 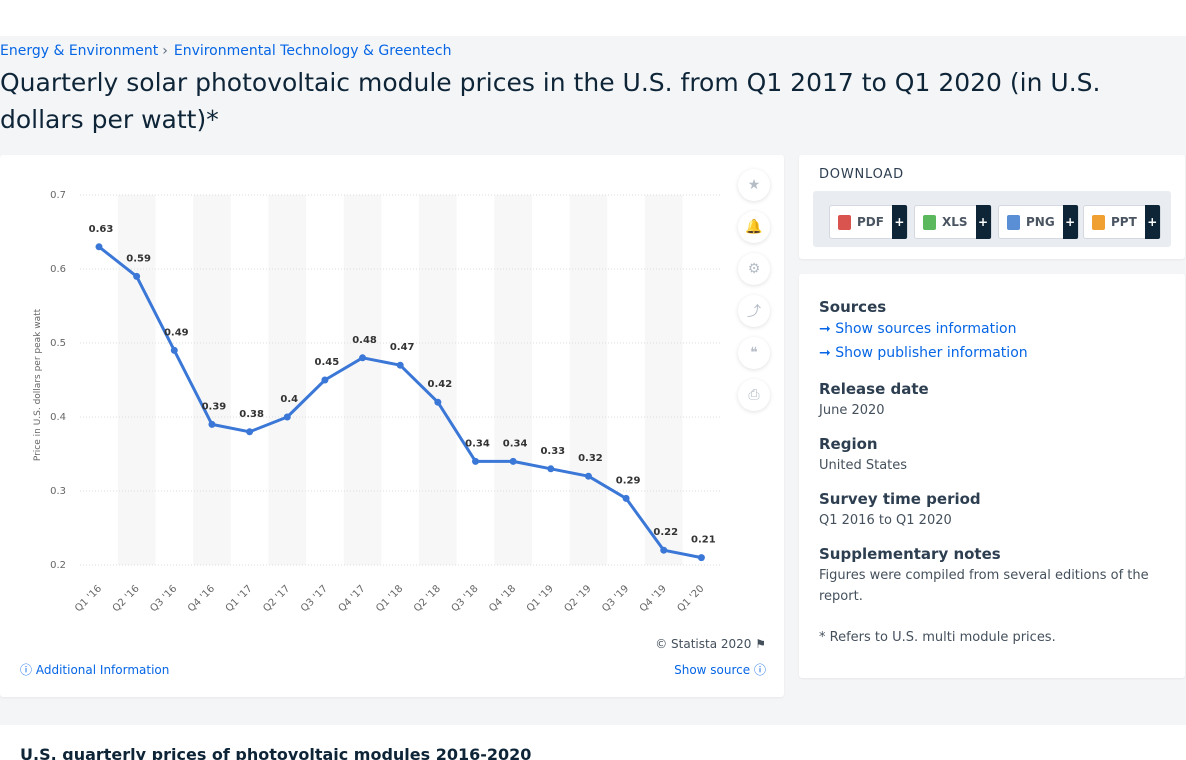 I want to click on download-pdf-button: PDF +, so click(x=868, y=222).